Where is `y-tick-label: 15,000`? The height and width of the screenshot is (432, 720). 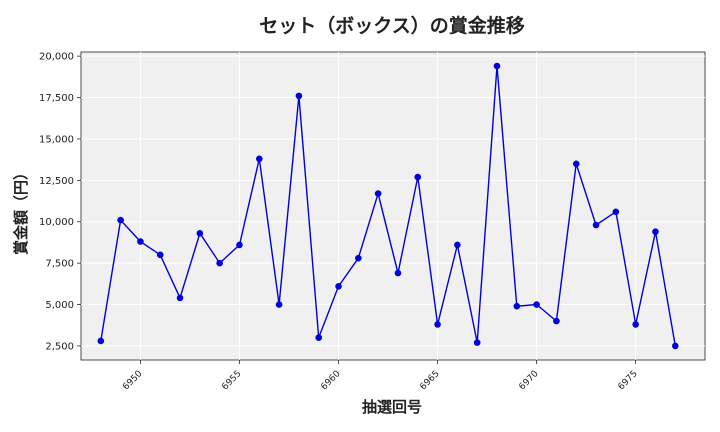 y-tick-label: 15,000 is located at coordinates (56, 139).